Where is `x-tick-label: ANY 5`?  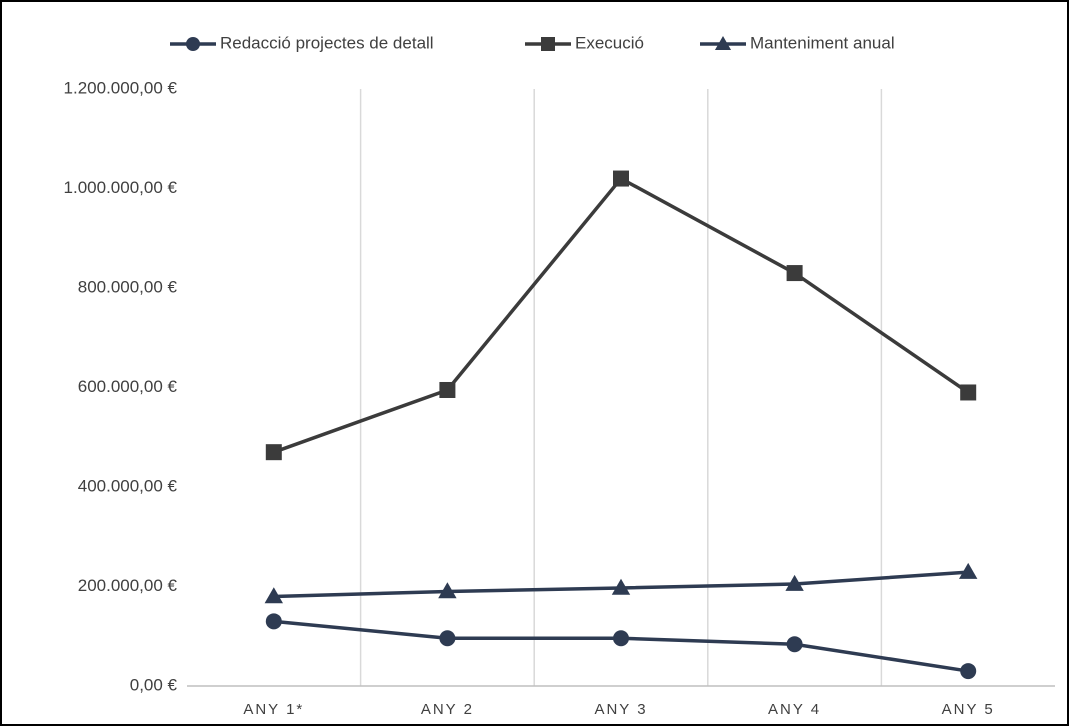
x-tick-label: ANY 5 is located at coordinates (968, 709).